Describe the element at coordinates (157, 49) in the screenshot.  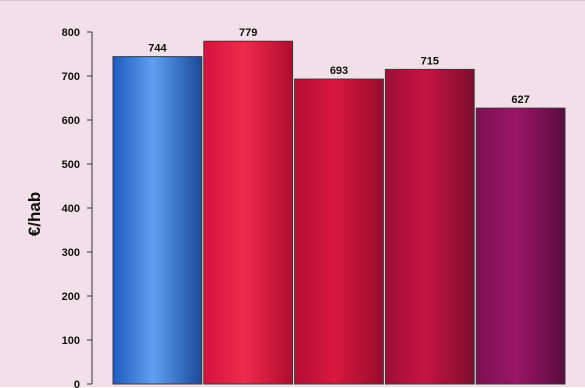
I see `data-label-1: 744` at that location.